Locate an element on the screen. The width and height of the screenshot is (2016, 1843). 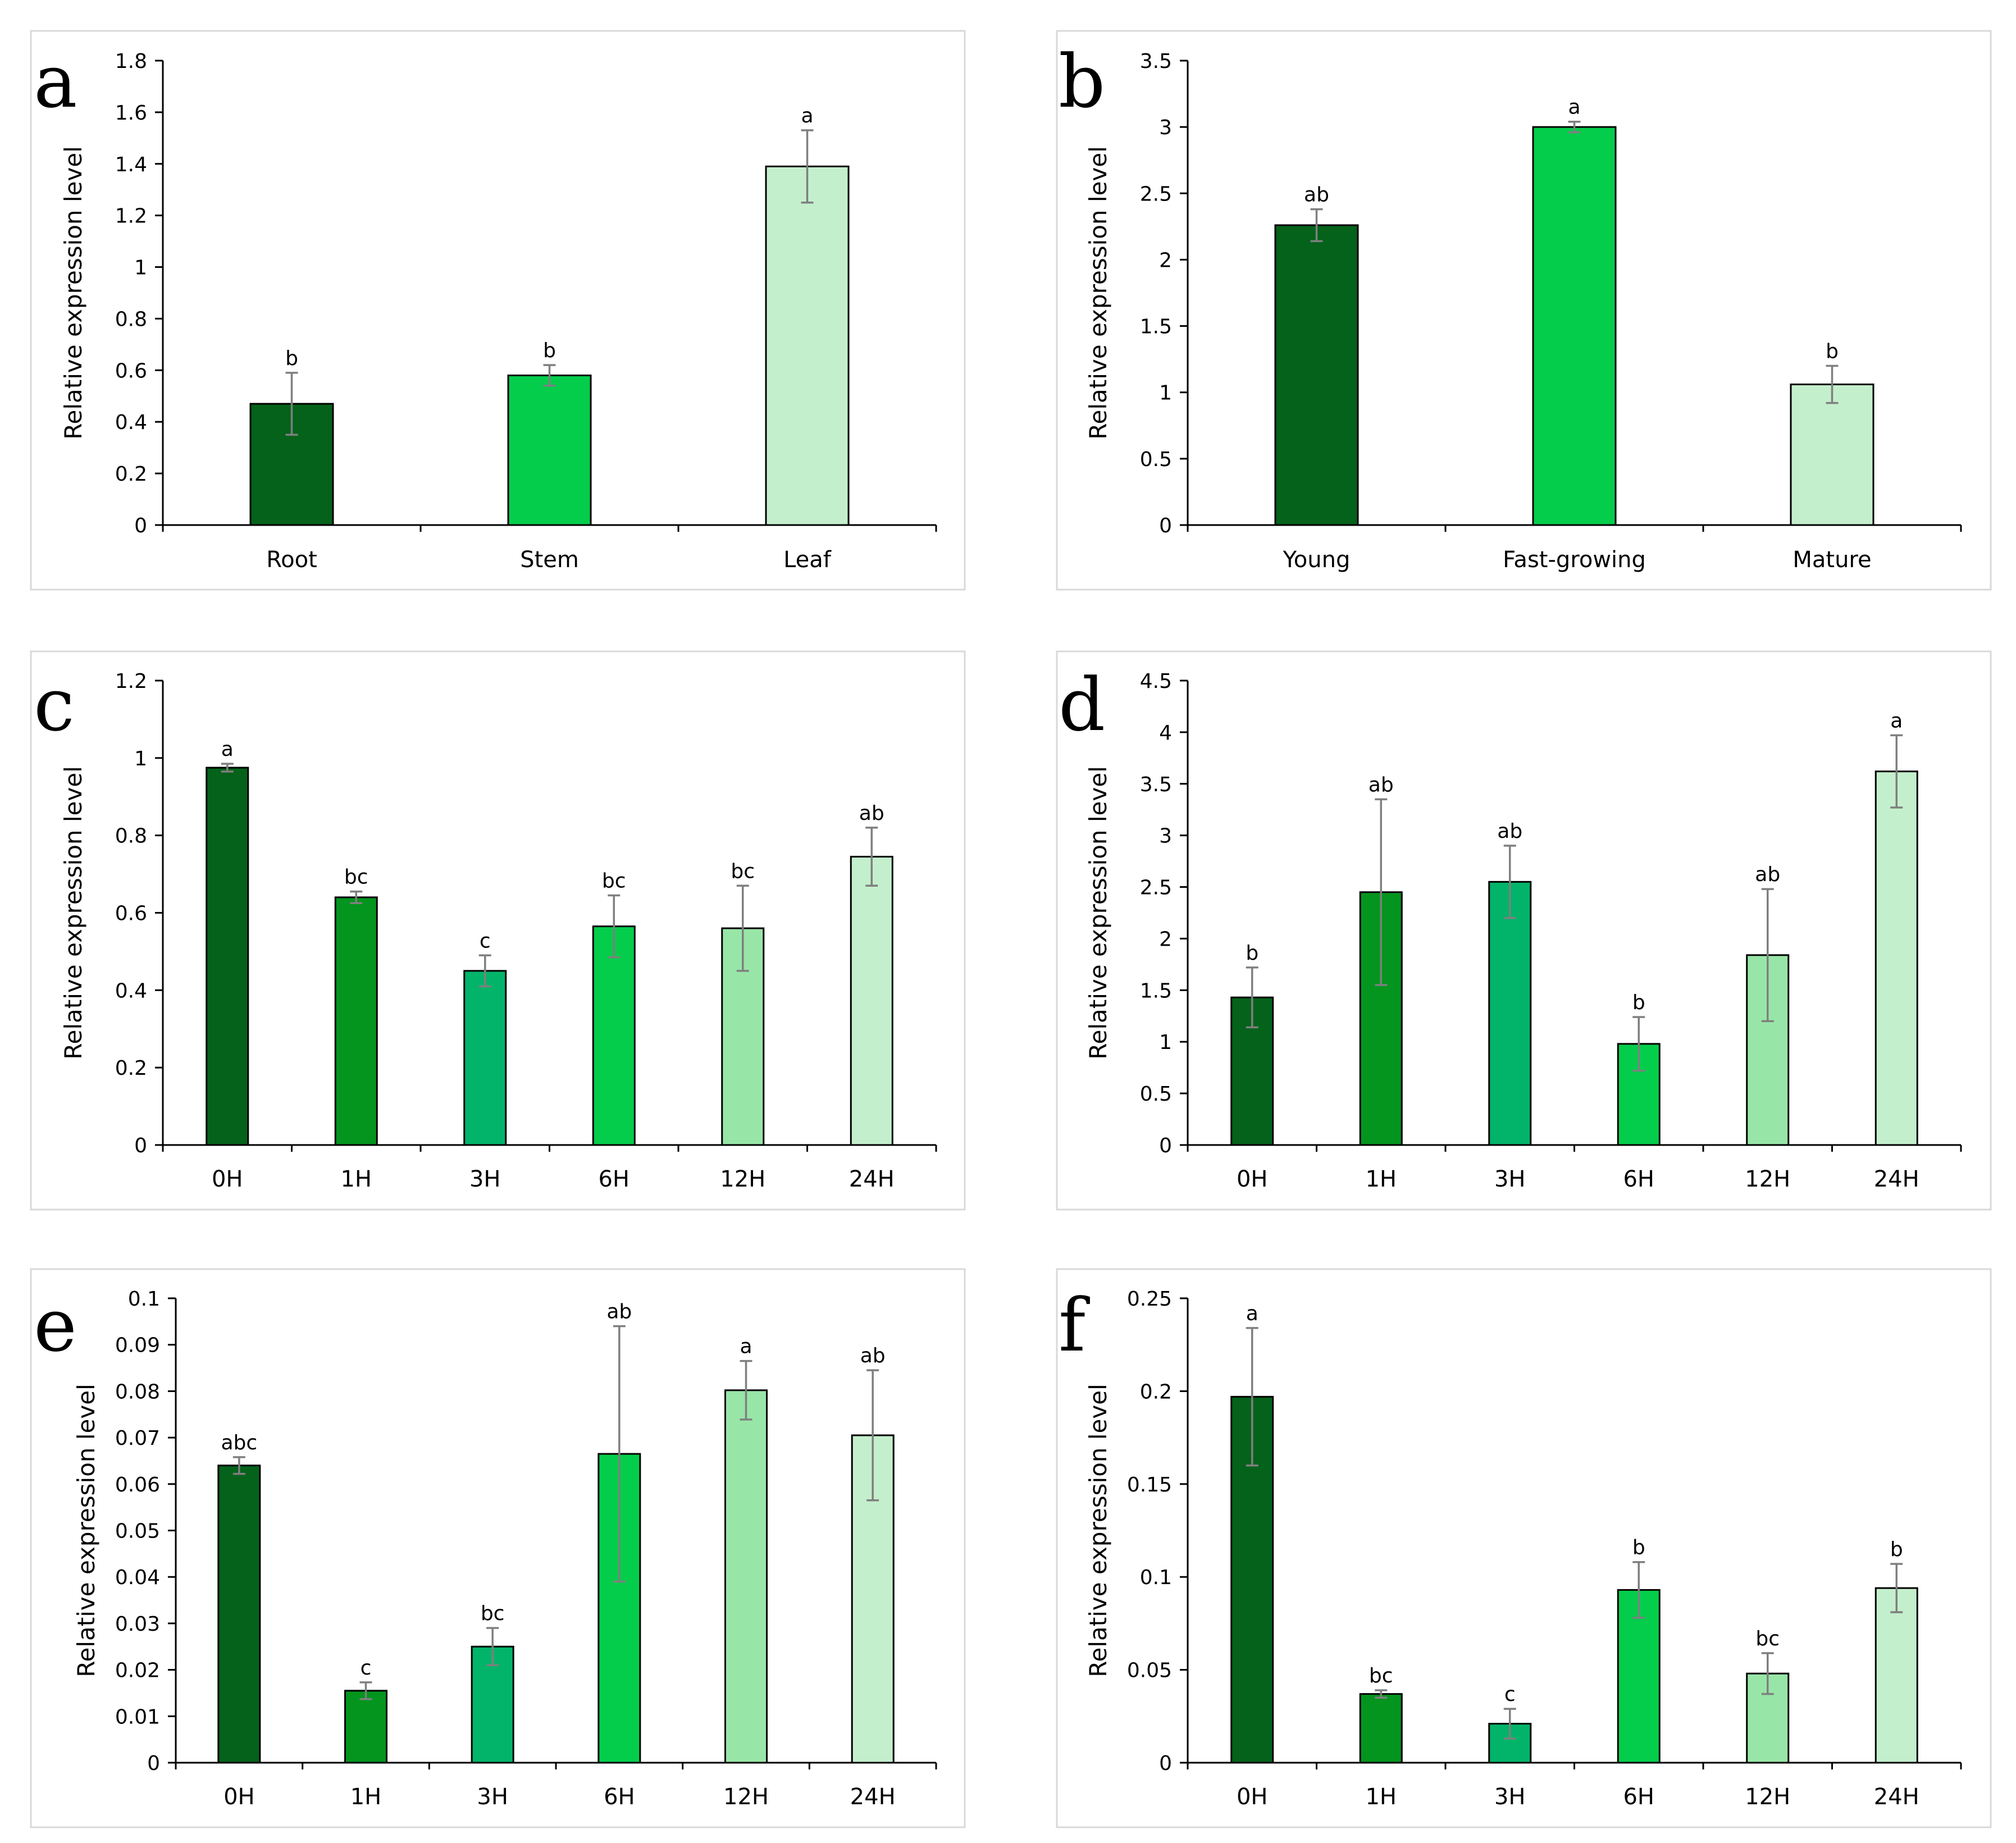
y-tick-label: 0.08 is located at coordinates (137, 1391).